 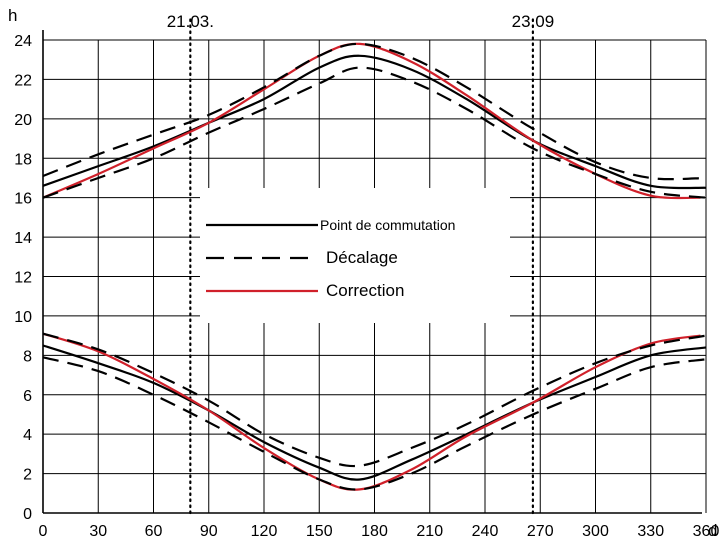 What do you see at coordinates (485, 531) in the screenshot?
I see `x-tick-label: 240` at bounding box center [485, 531].